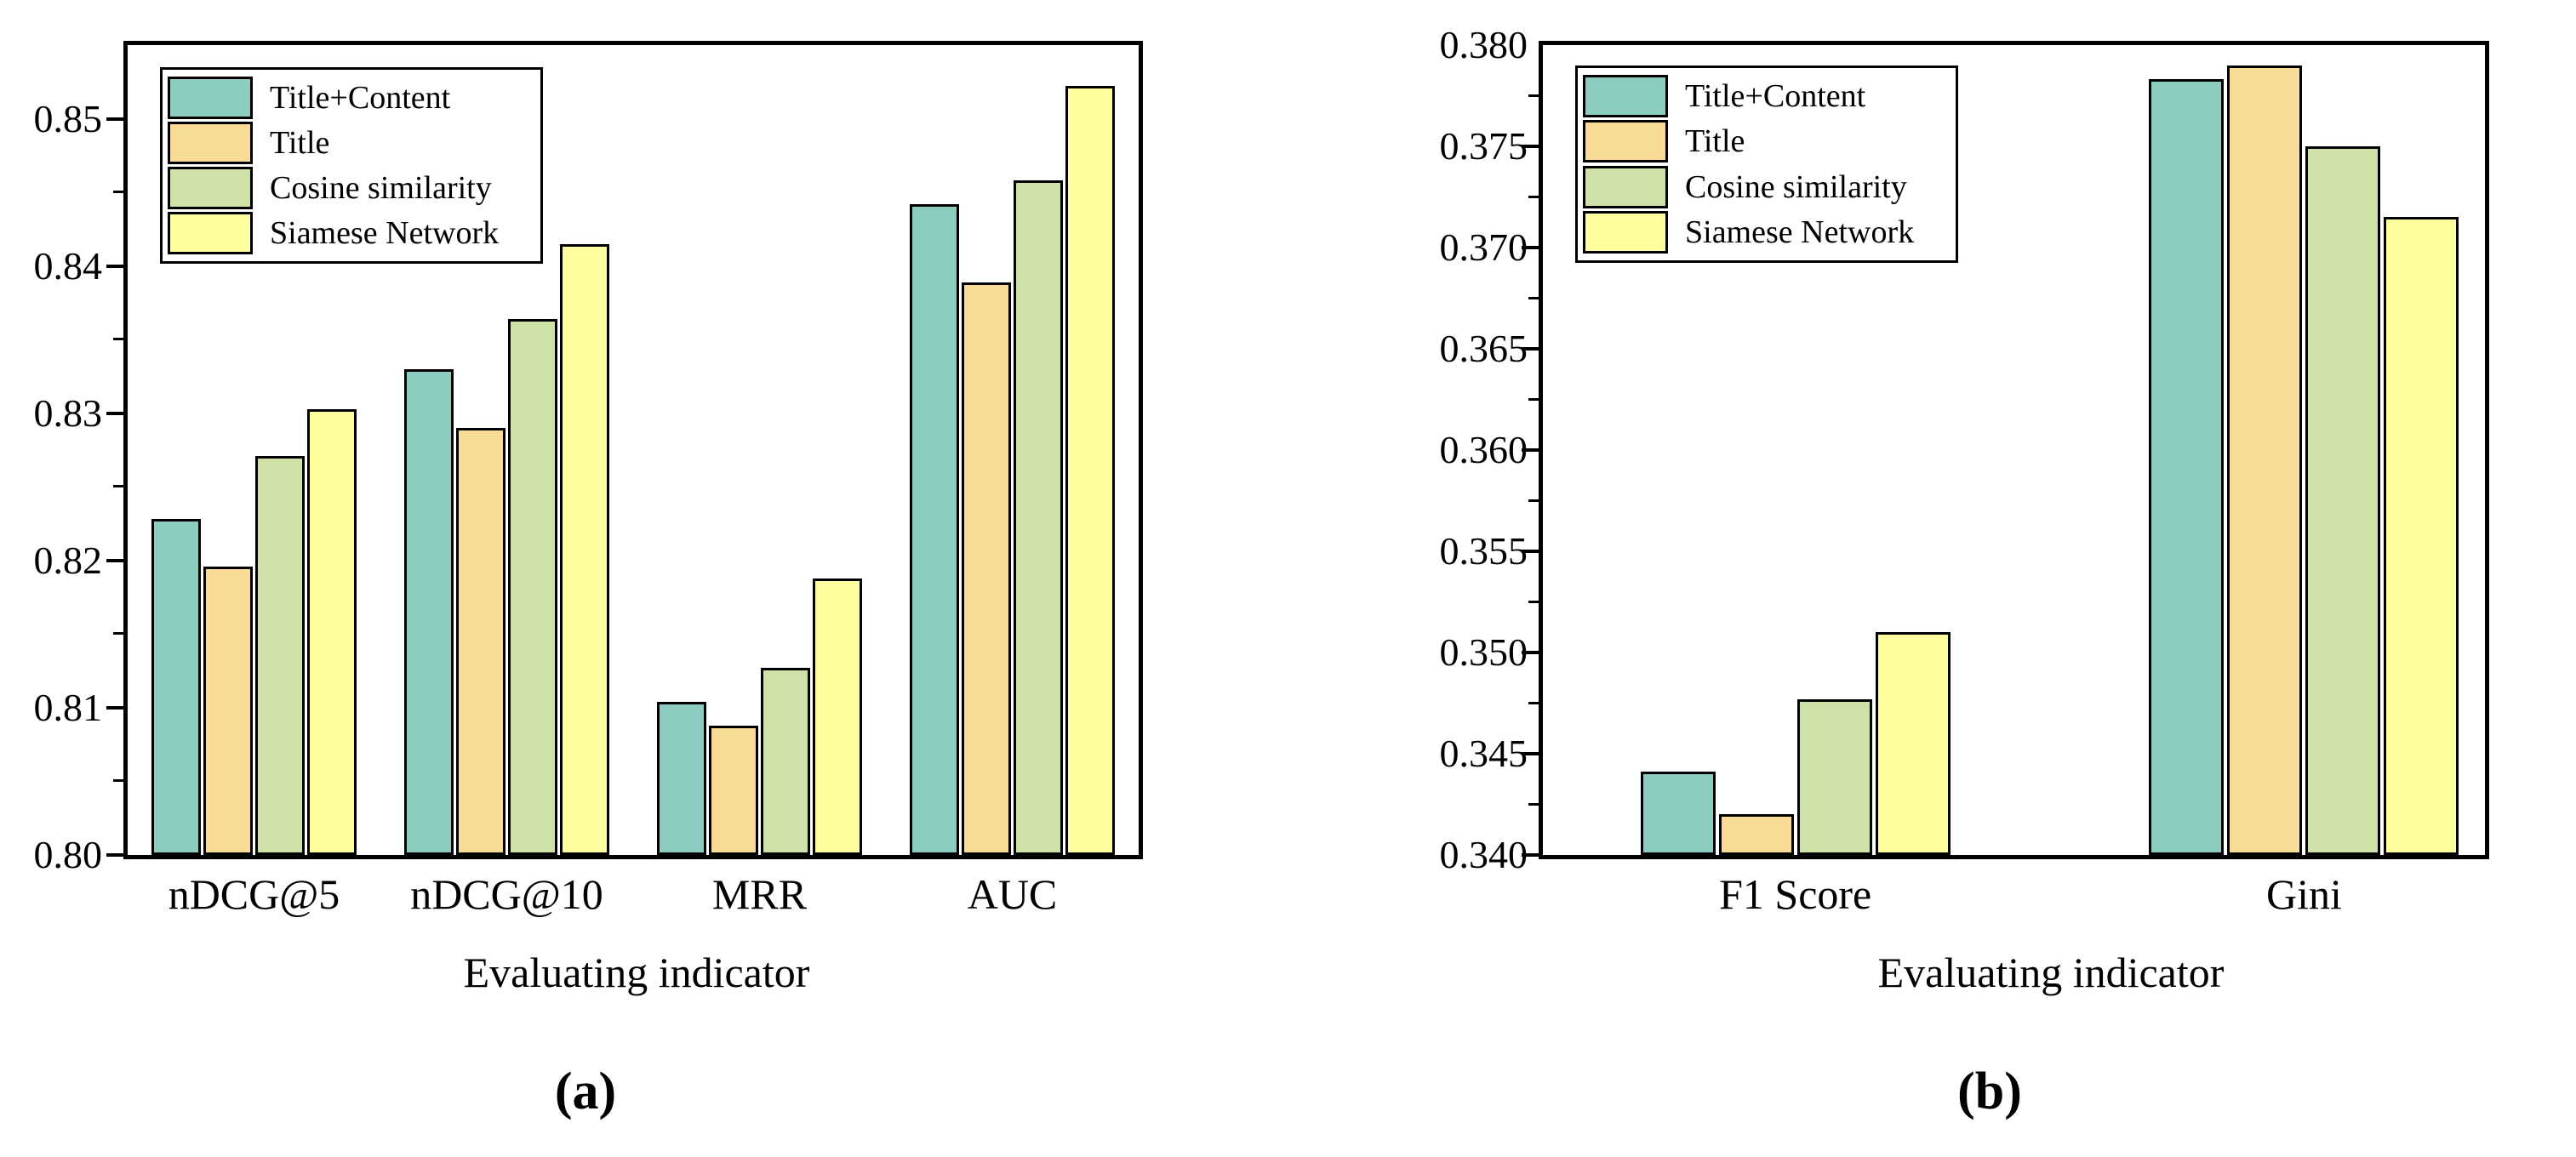 The image size is (2576, 1157). What do you see at coordinates (1483, 854) in the screenshot?
I see `y-tick-label: 0.340` at bounding box center [1483, 854].